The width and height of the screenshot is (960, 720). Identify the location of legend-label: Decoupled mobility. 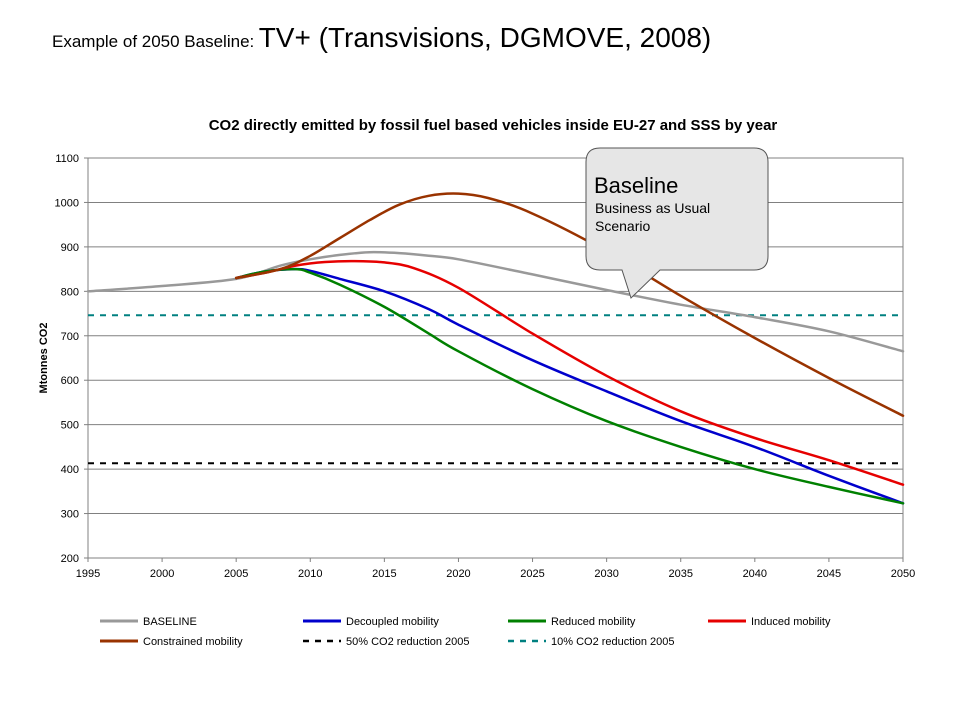
(392, 622).